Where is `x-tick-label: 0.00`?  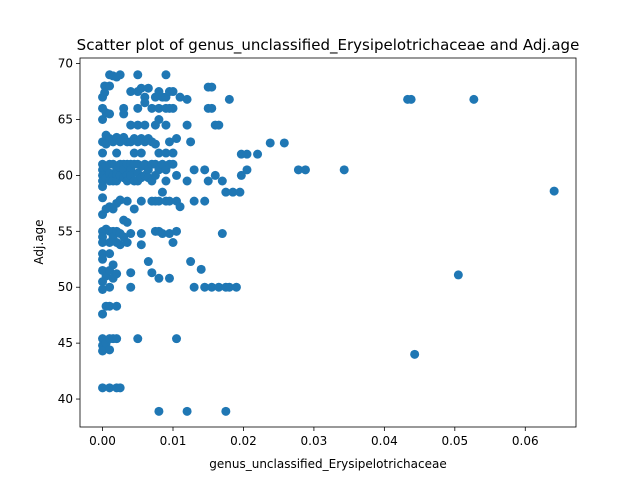 x-tick-label: 0.00 is located at coordinates (102, 441).